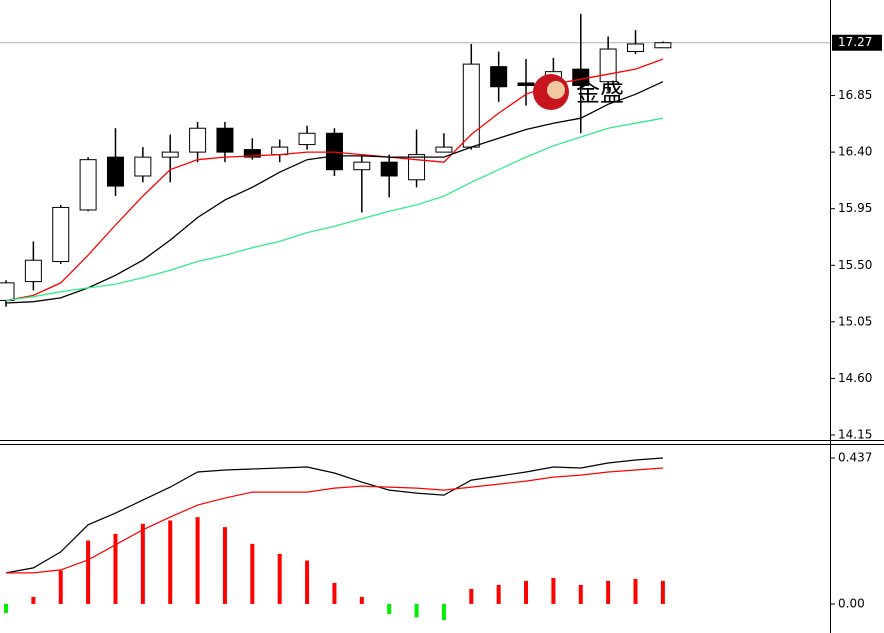 The image size is (884, 633). Describe the element at coordinates (855, 208) in the screenshot. I see `y-tick-label: 15.95` at that location.